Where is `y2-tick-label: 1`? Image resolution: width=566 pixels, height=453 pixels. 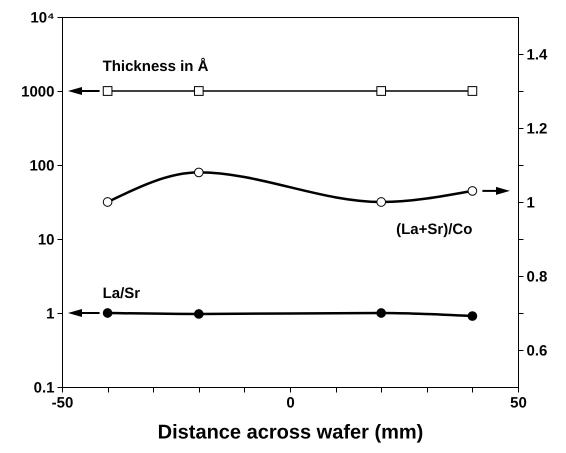
y2-tick-label: 1 is located at coordinates (530, 203).